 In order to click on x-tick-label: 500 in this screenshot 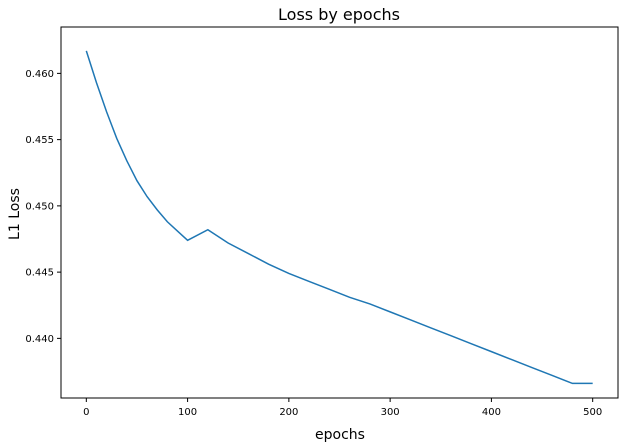, I will do `click(592, 412)`.